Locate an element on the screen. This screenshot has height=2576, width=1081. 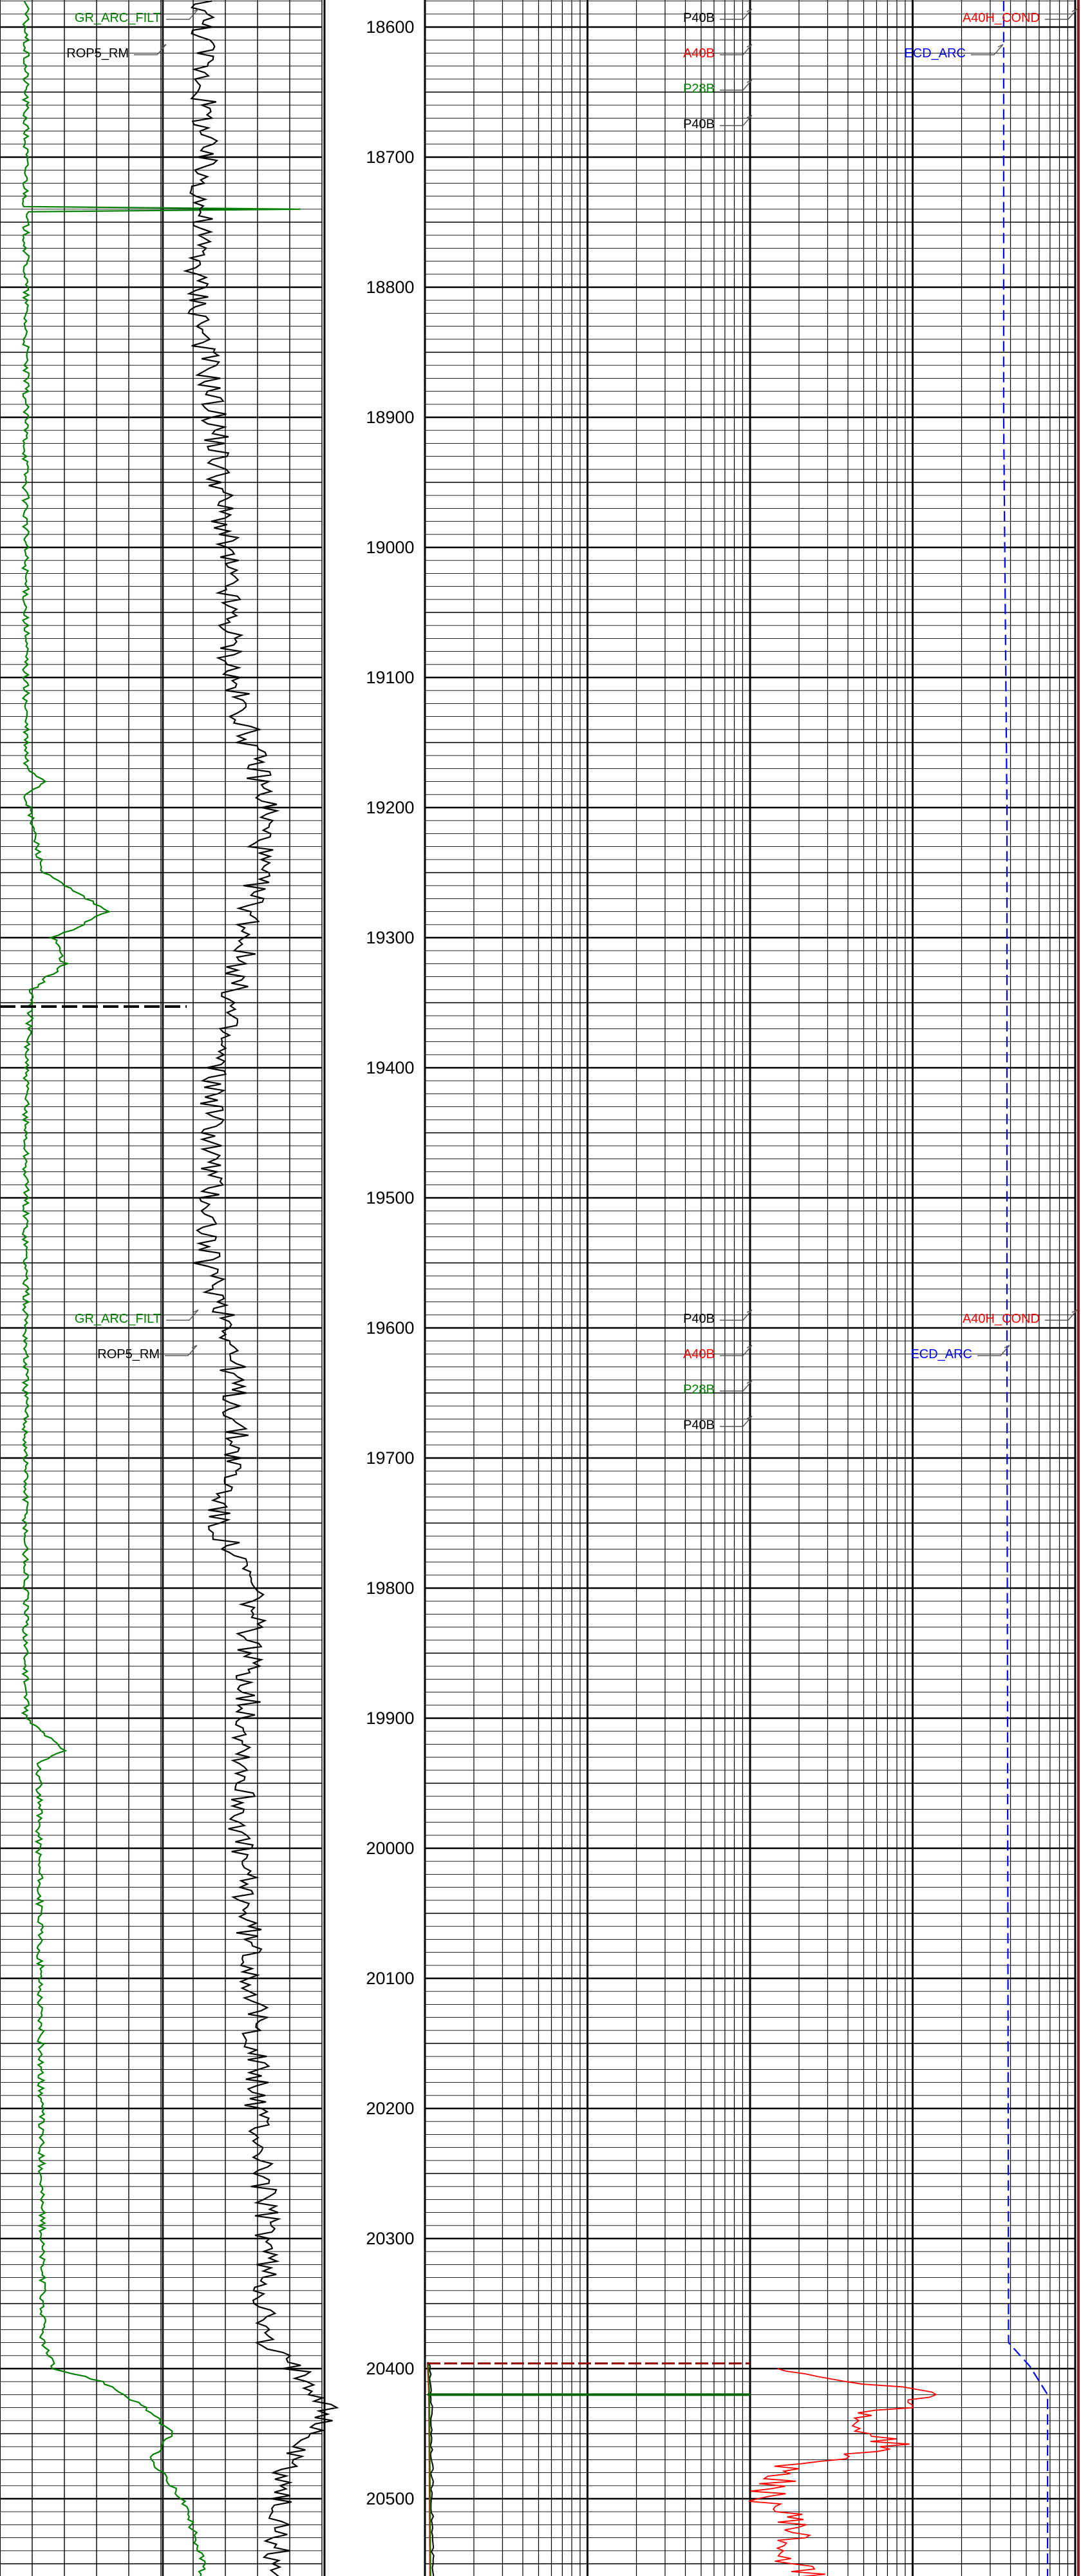
depth-tick-label: 18700 is located at coordinates (390, 157).